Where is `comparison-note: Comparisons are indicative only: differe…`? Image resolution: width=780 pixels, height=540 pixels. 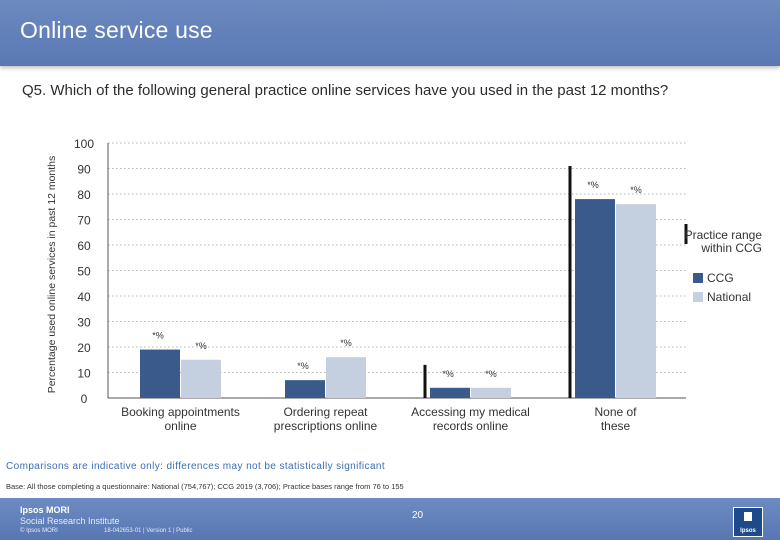 comparison-note: Comparisons are indicative only: differe… is located at coordinates (196, 466).